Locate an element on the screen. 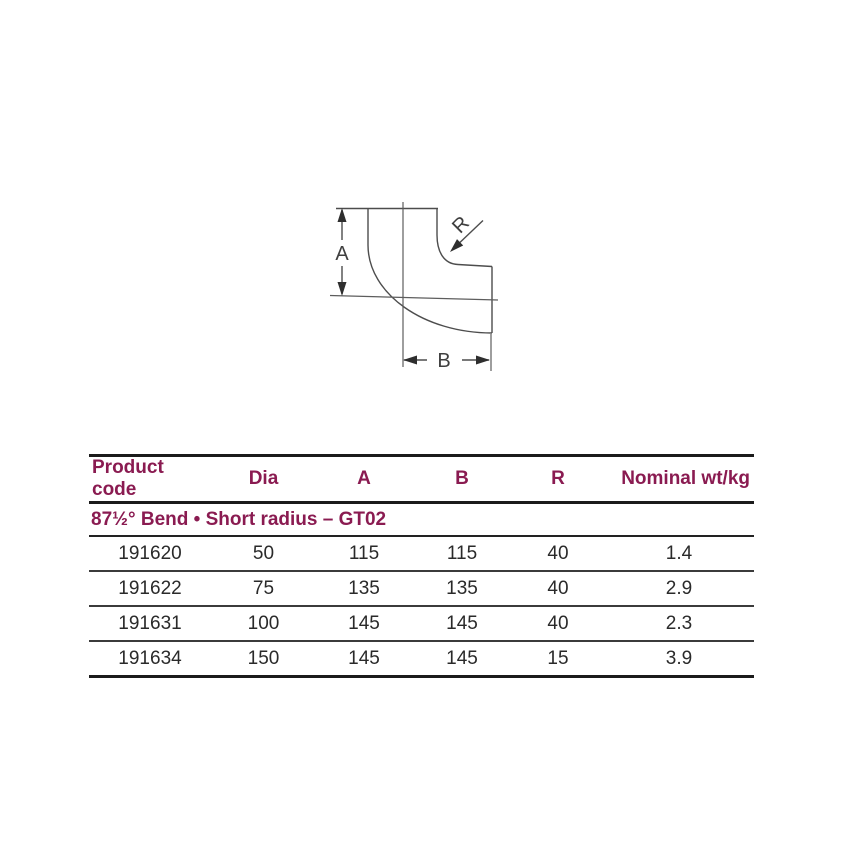 This screenshot has height=850, width=850. extension-lines is located at coordinates (414, 286).